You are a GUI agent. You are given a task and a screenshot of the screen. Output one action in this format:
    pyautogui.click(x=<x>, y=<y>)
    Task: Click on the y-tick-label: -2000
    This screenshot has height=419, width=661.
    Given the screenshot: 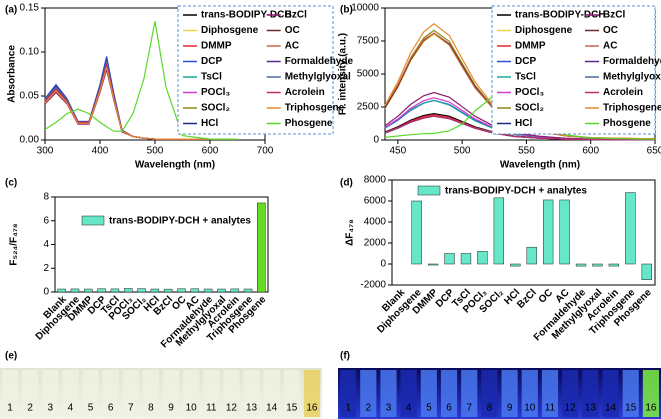 What is the action you would take?
    pyautogui.click(x=373, y=285)
    